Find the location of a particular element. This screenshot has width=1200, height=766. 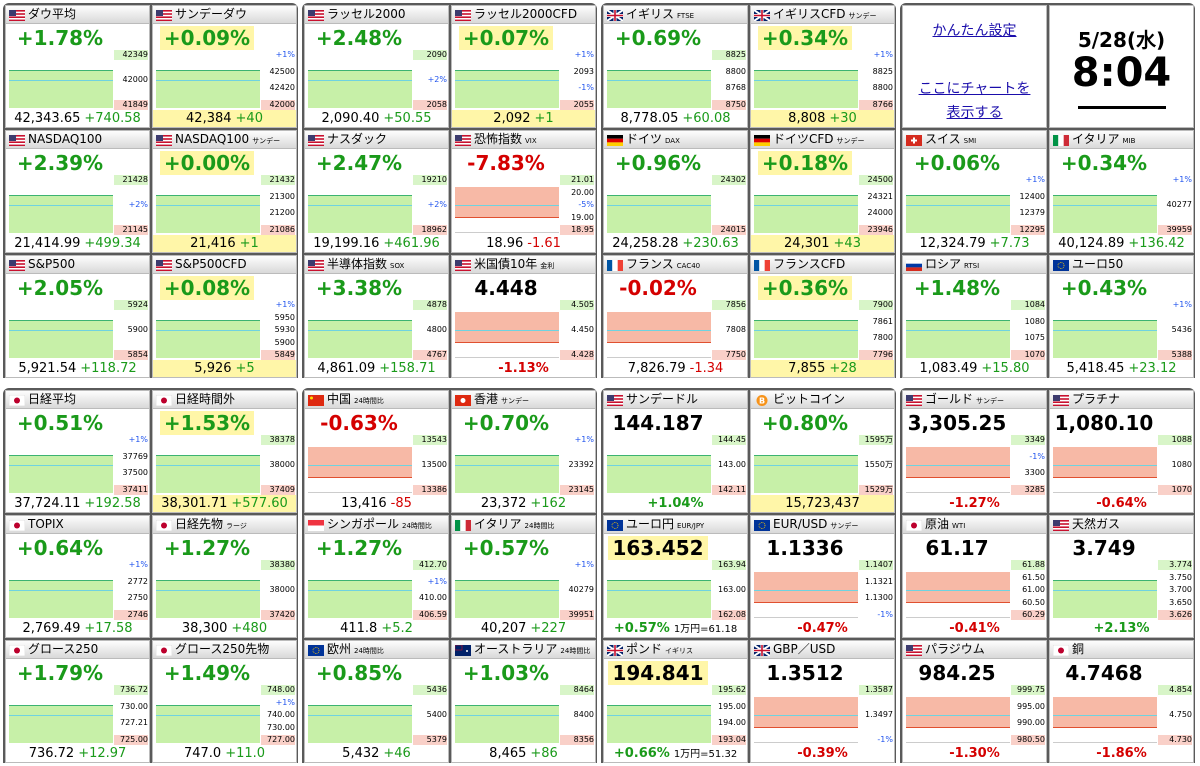

change-percent: -0.63% is located at coordinates (359, 423).